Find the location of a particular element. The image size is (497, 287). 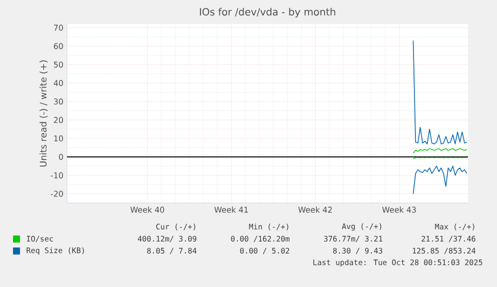

y-axis-title: Units read (-) / write (+) is located at coordinates (44, 113).